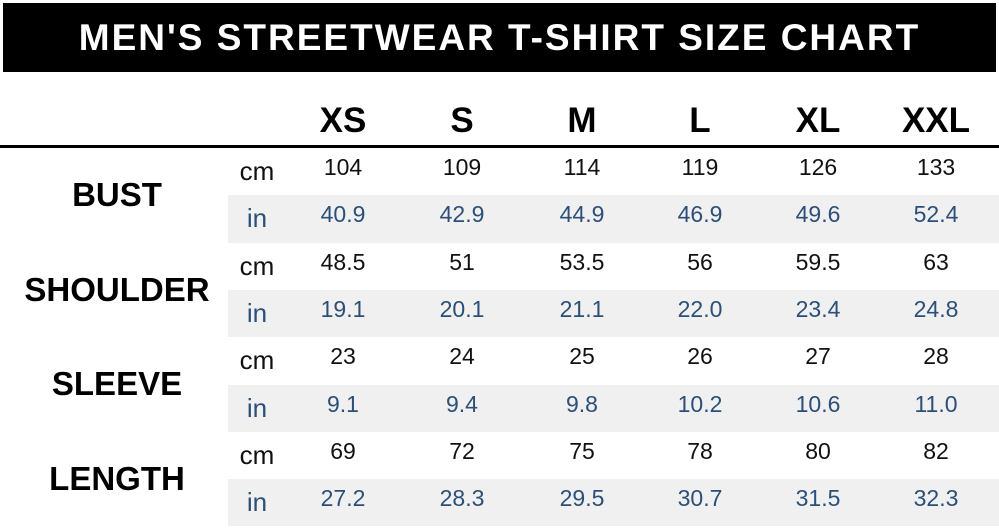 The height and width of the screenshot is (531, 999). What do you see at coordinates (117, 195) in the screenshot?
I see `measurement-label: BUST` at bounding box center [117, 195].